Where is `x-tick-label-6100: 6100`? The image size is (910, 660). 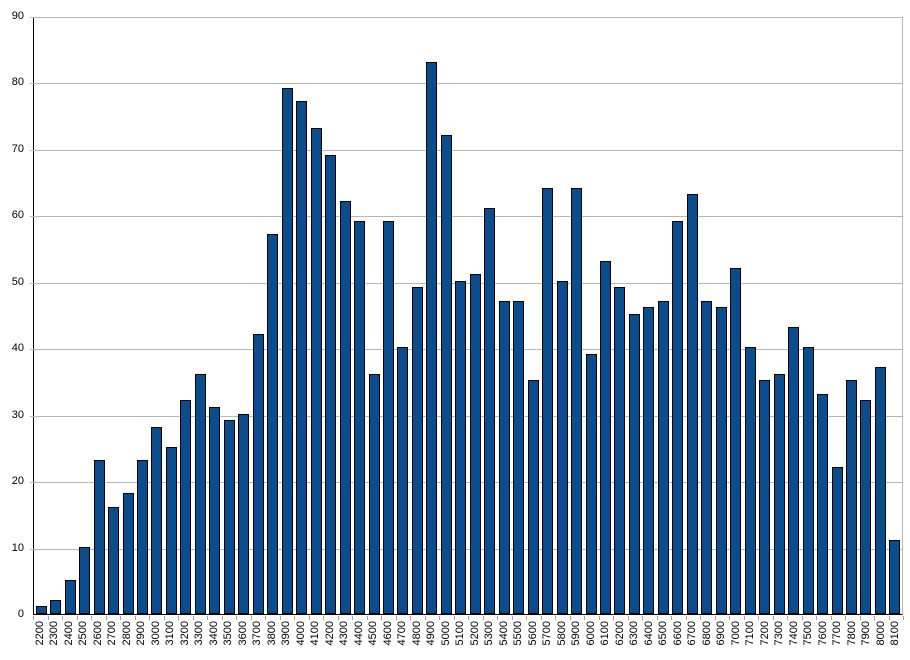 x-tick-label-6100: 6100 is located at coordinates (605, 633).